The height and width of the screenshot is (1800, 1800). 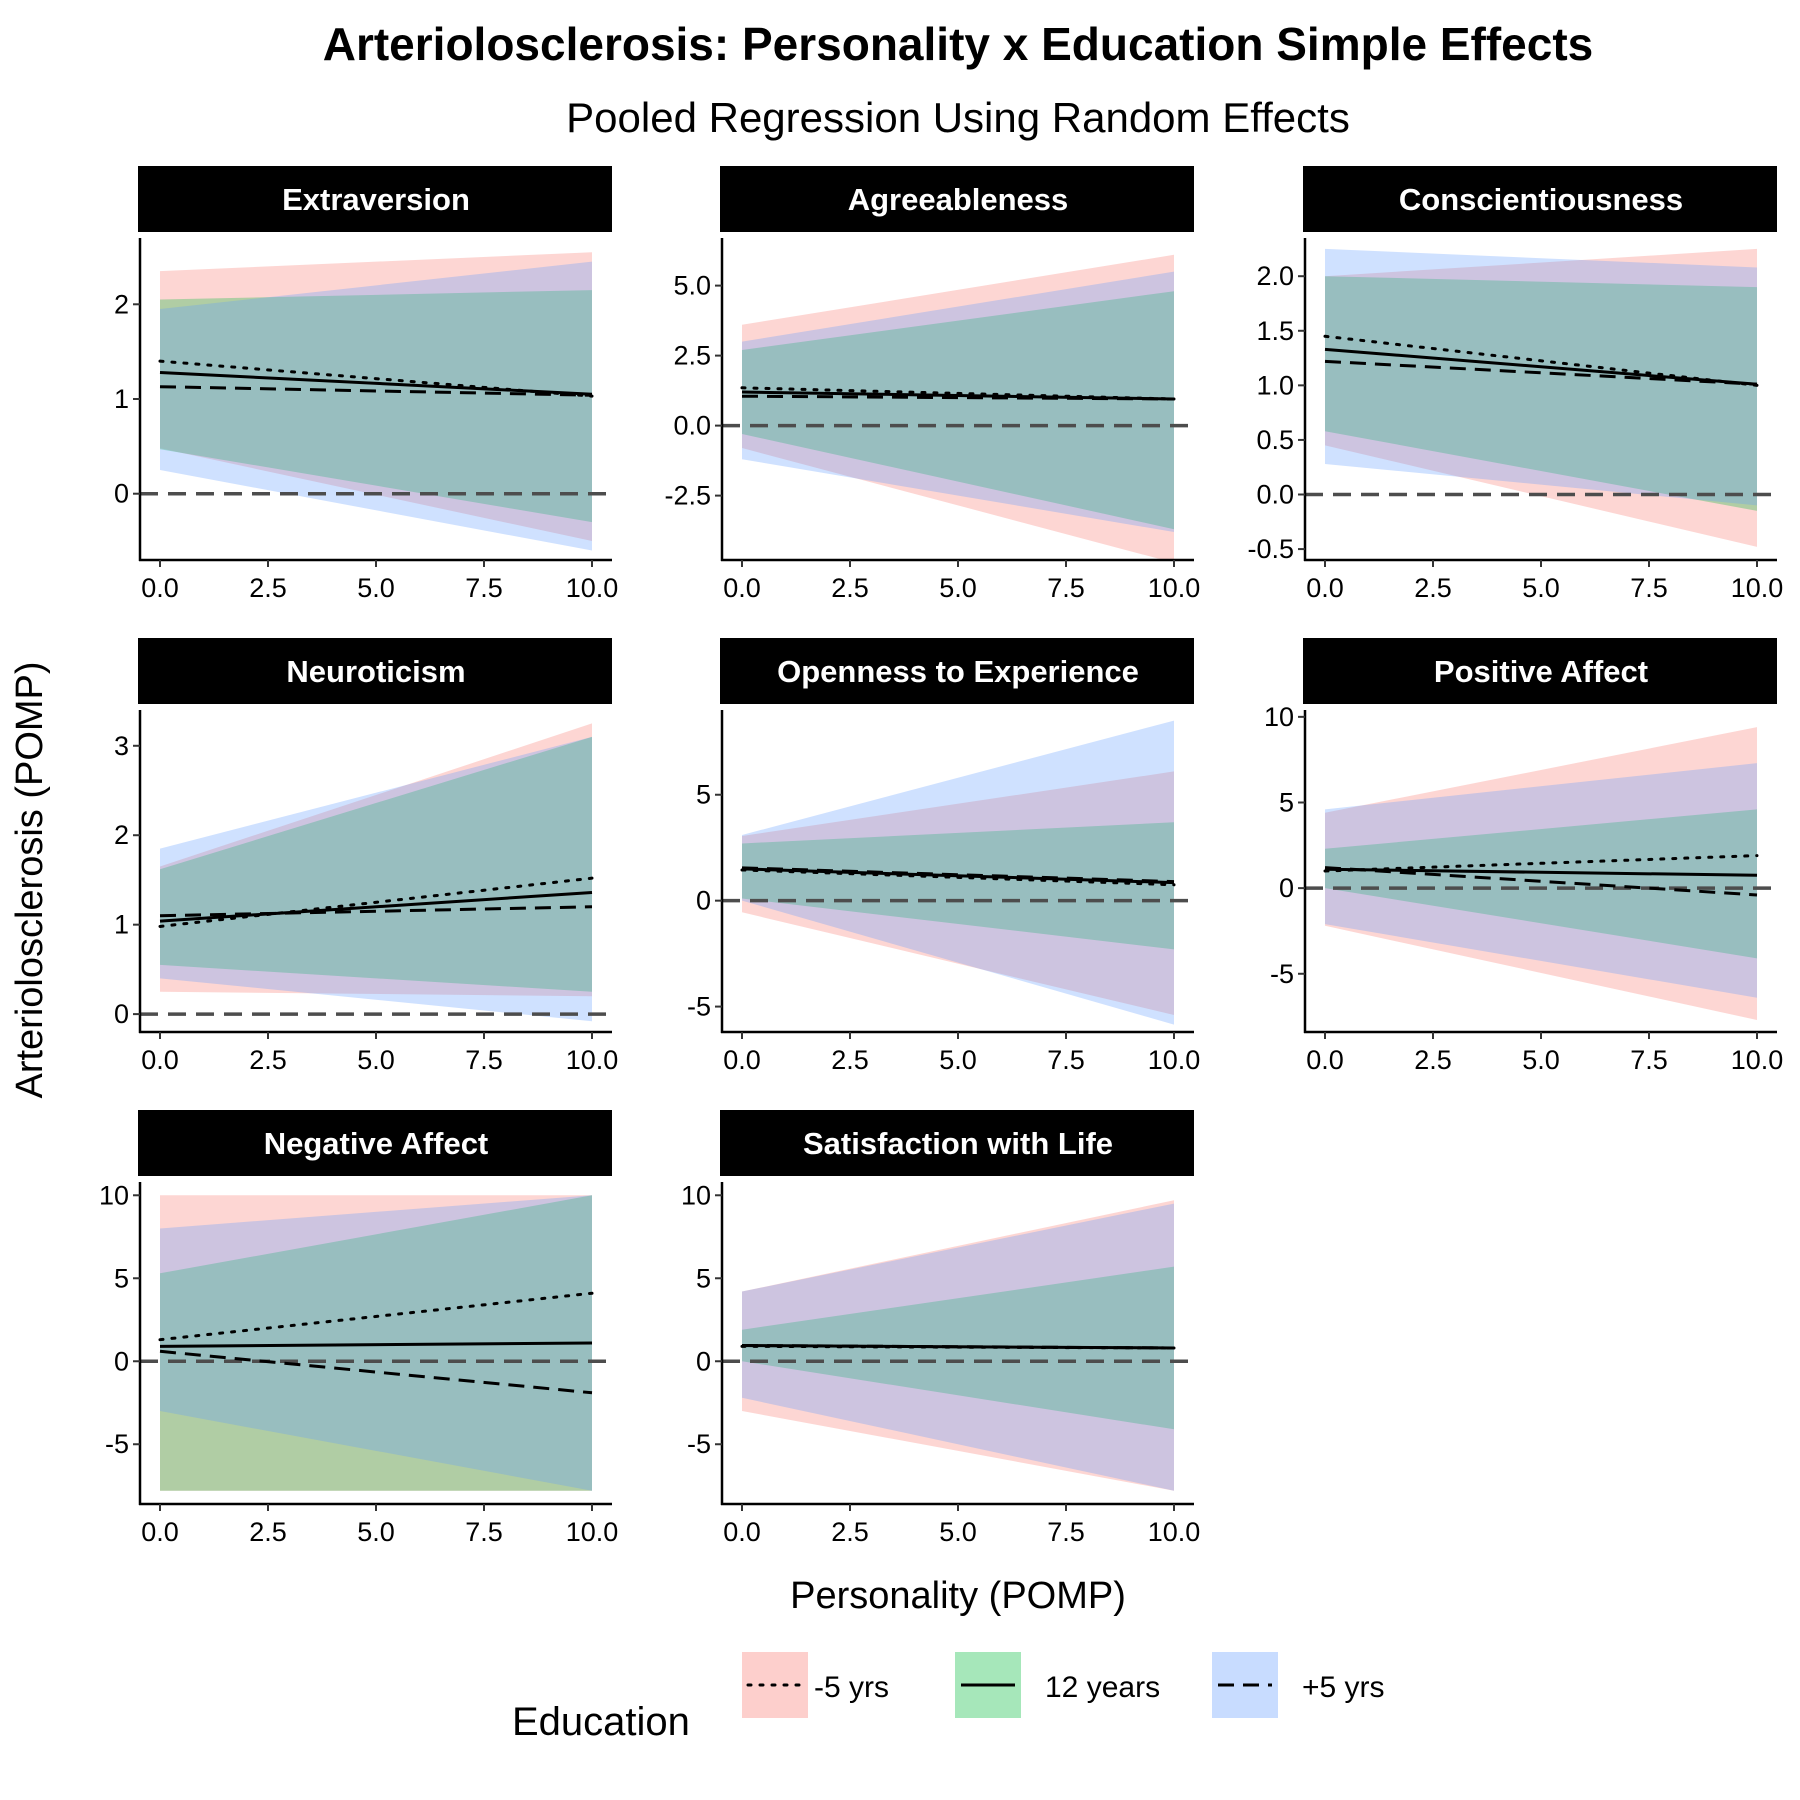 I want to click on ribbon-negative-affect-5-yrs, so click(x=376, y=1343).